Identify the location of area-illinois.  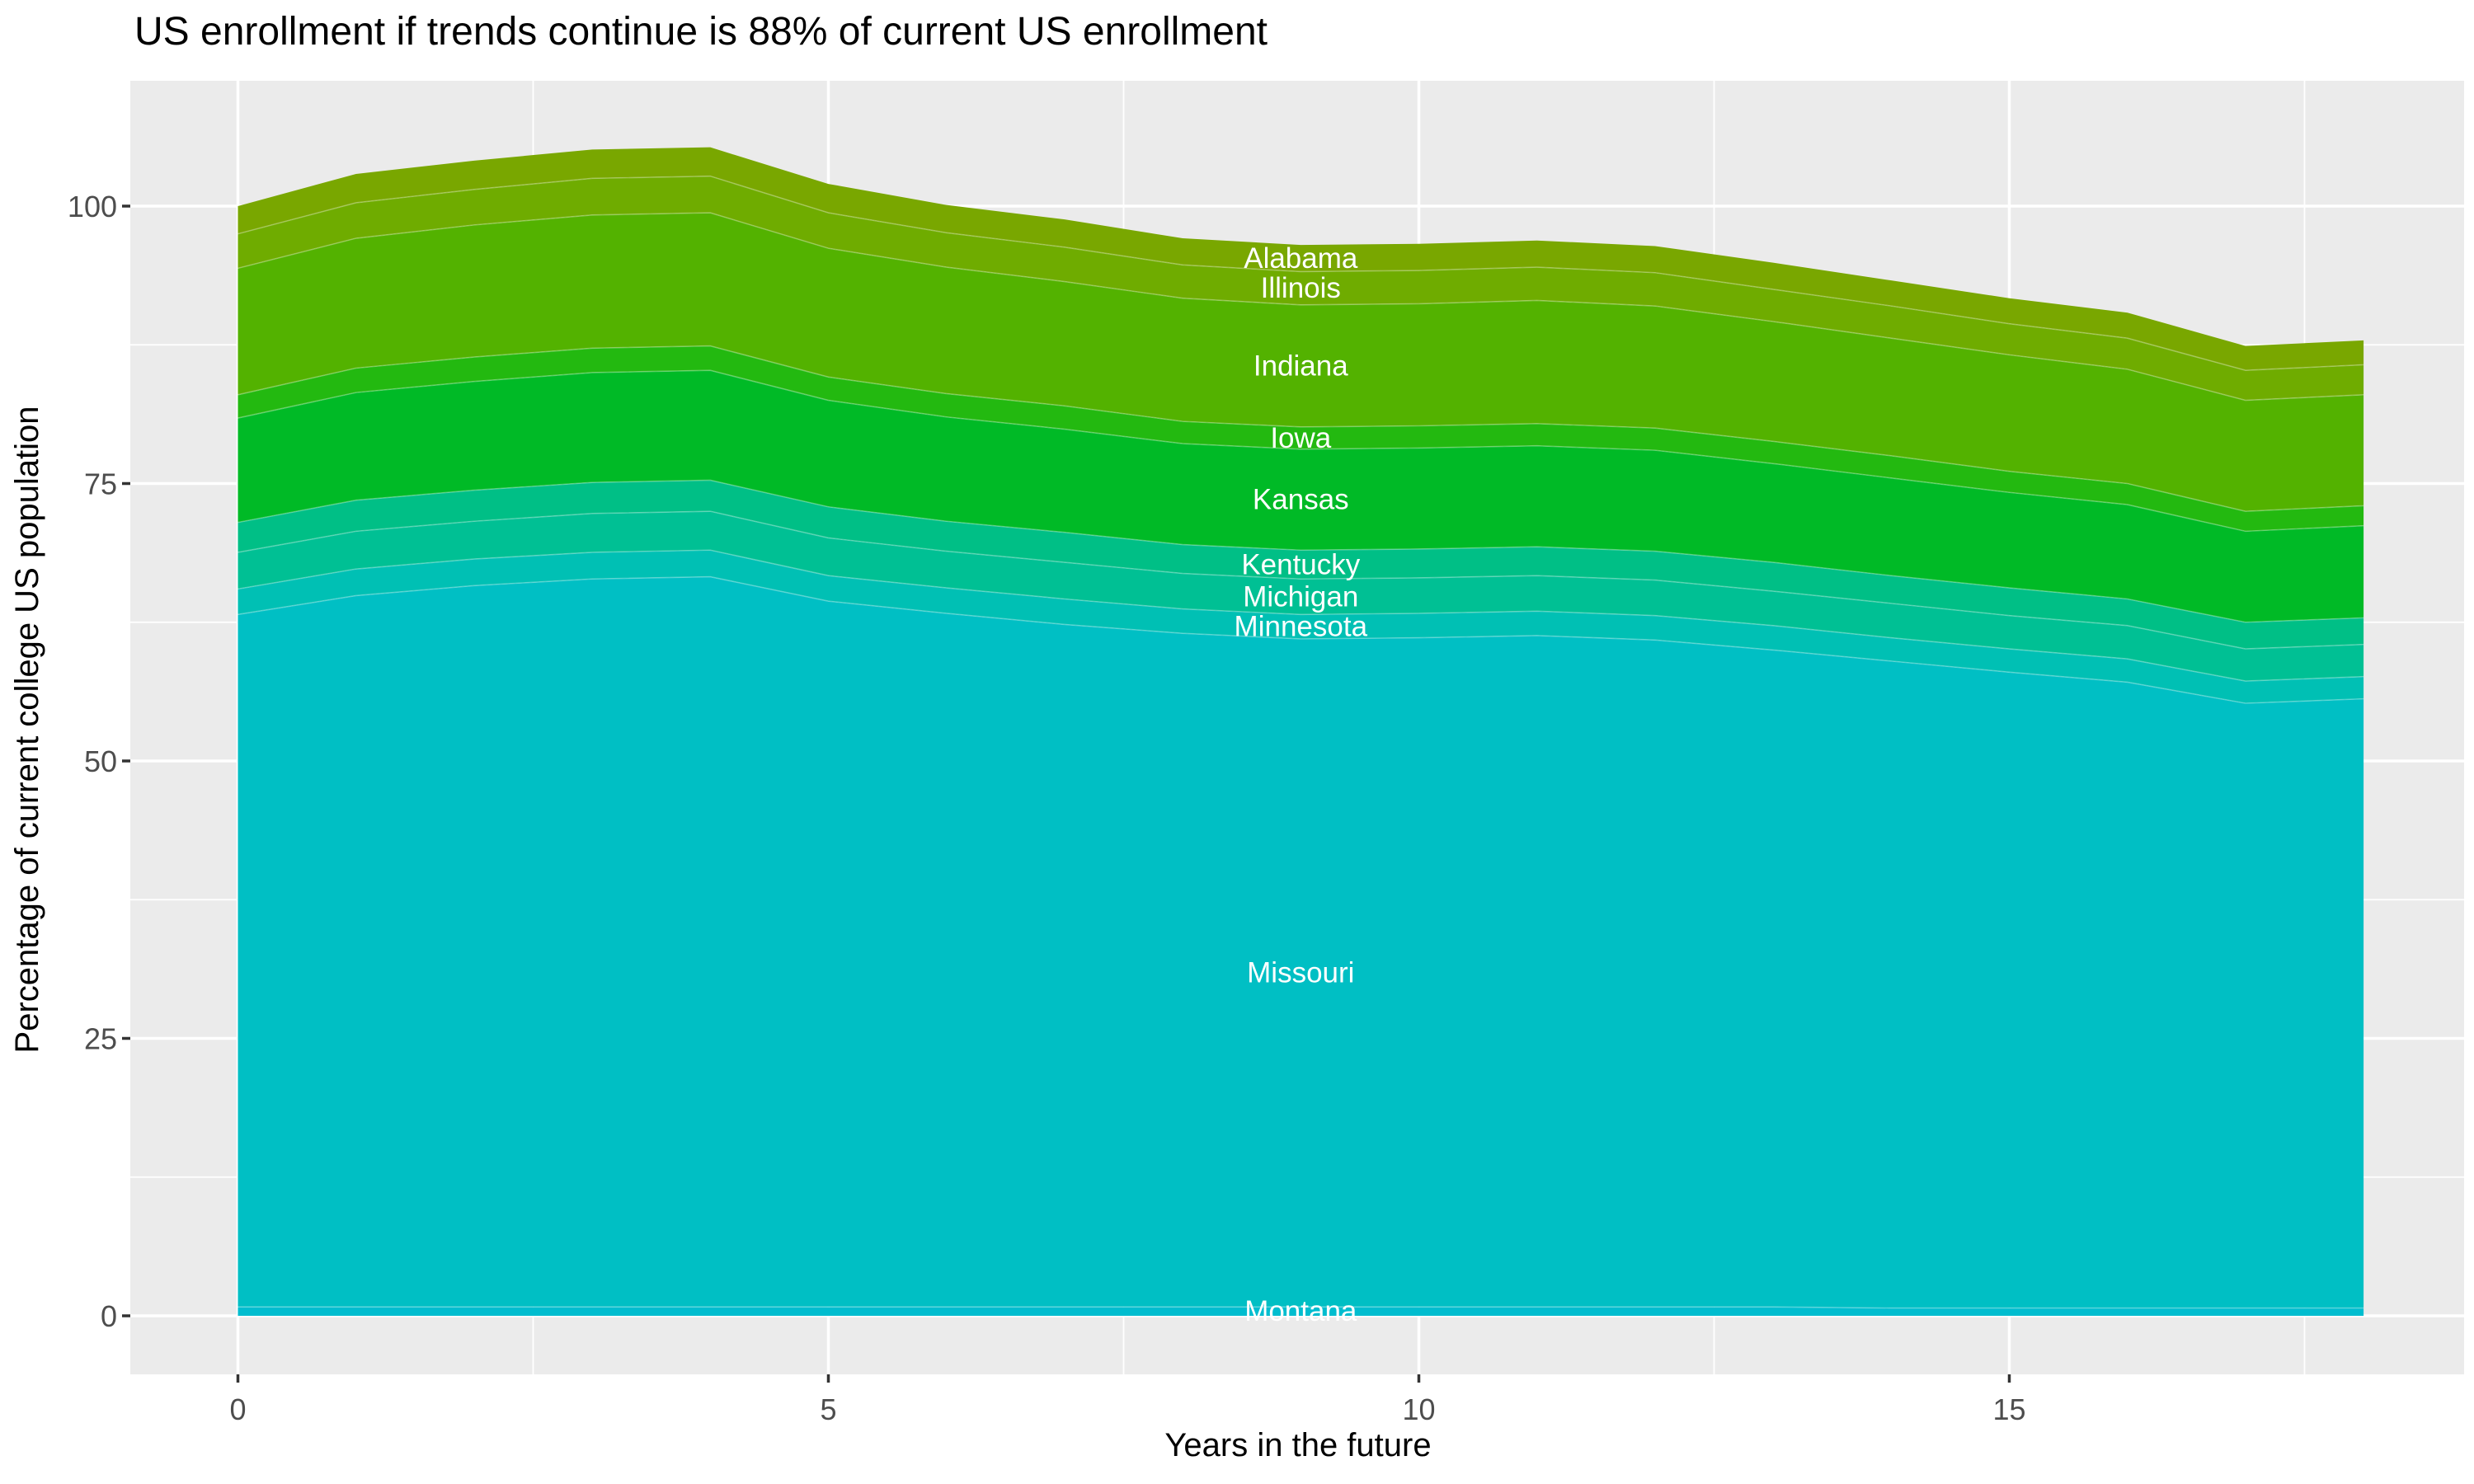
(1301, 288).